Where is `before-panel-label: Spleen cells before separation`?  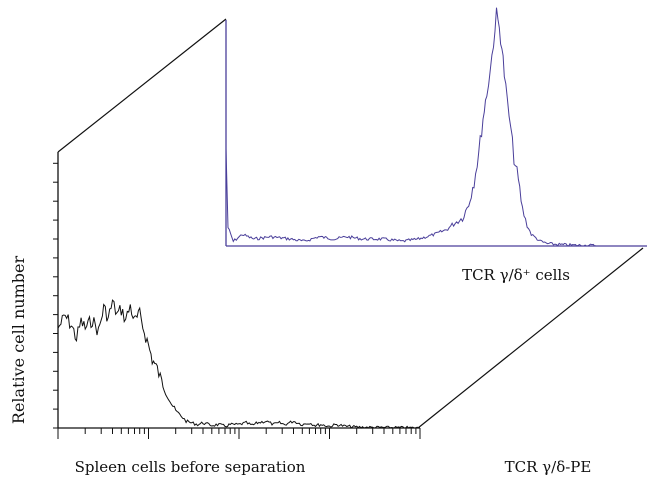
before-panel-label: Spleen cells before separation is located at coordinates (190, 467).